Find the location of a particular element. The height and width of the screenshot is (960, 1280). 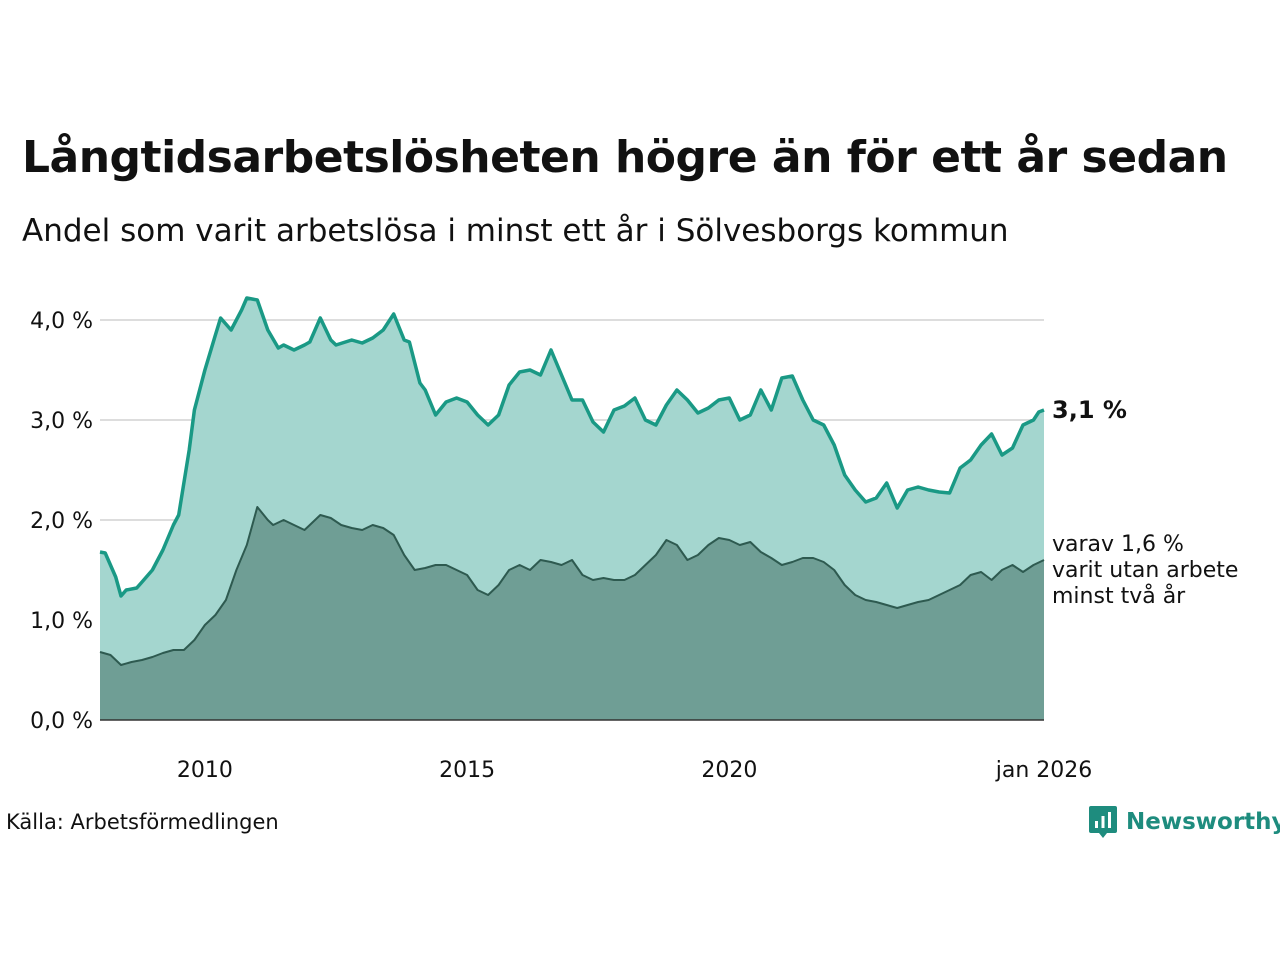

sub-series-label-line-3: minst två år is located at coordinates (1119, 596).